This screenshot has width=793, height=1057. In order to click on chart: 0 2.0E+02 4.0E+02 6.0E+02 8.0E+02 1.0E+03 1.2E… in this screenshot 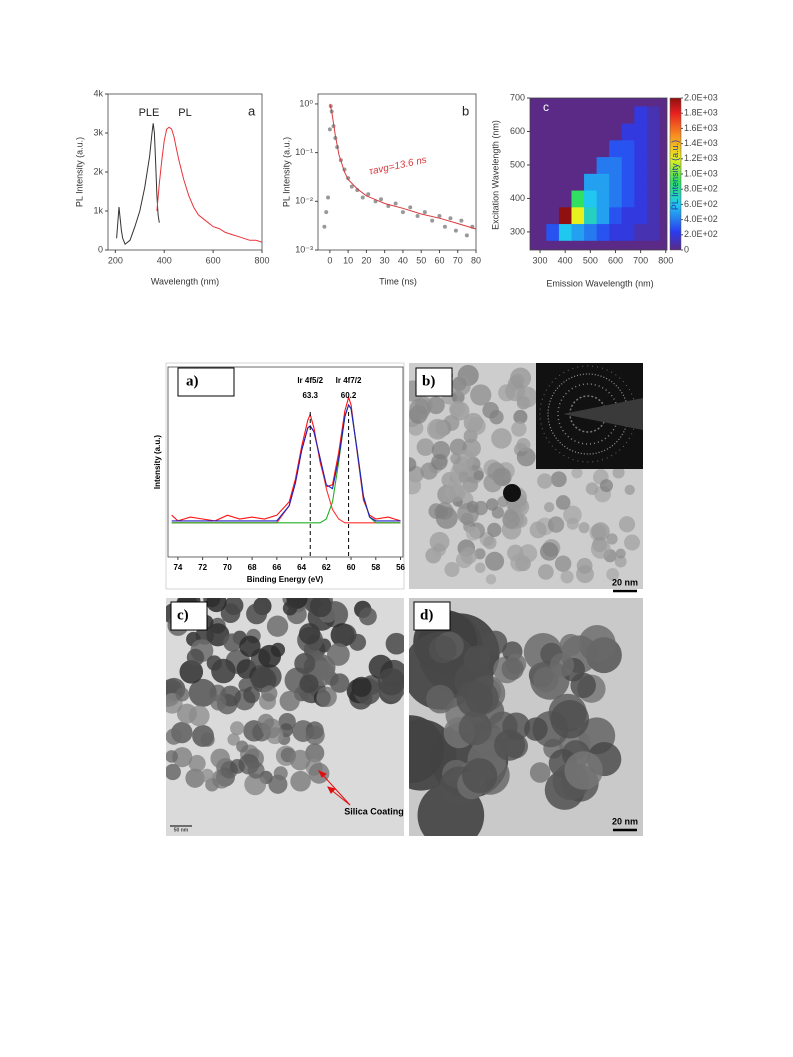, I will do `click(603, 190)`.